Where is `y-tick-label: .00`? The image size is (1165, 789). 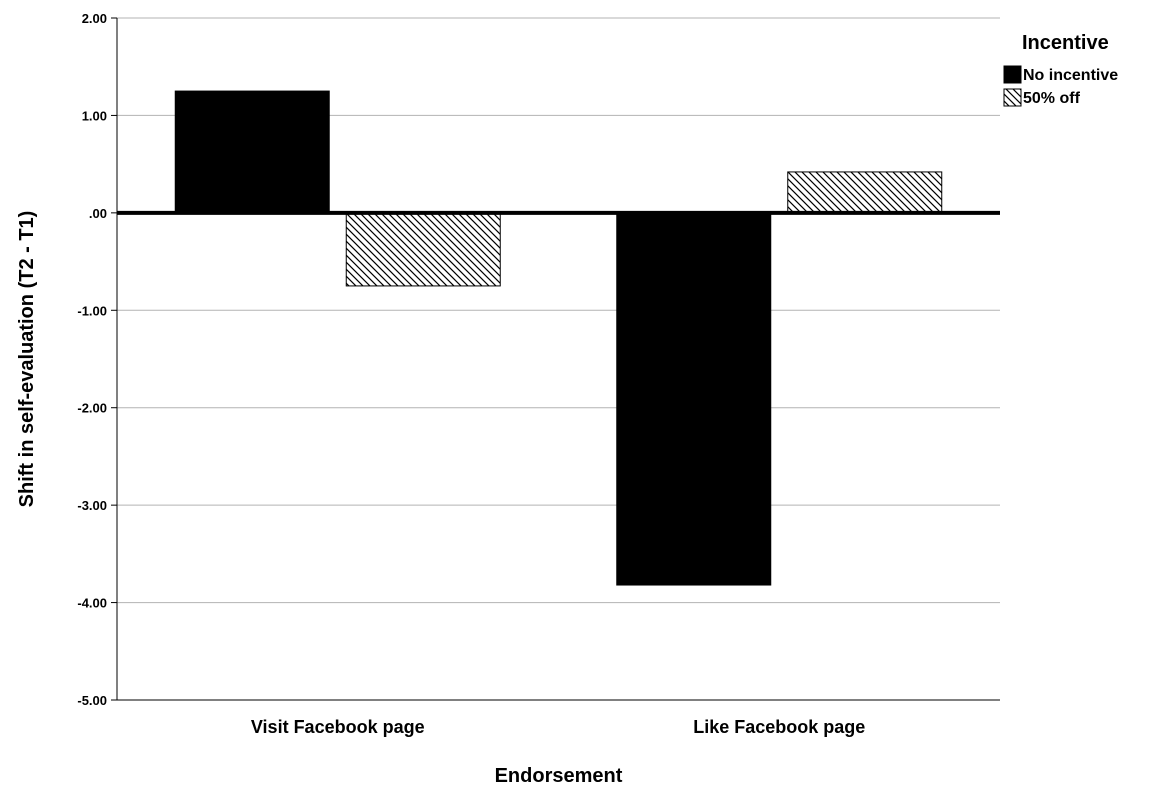 y-tick-label: .00 is located at coordinates (98, 213).